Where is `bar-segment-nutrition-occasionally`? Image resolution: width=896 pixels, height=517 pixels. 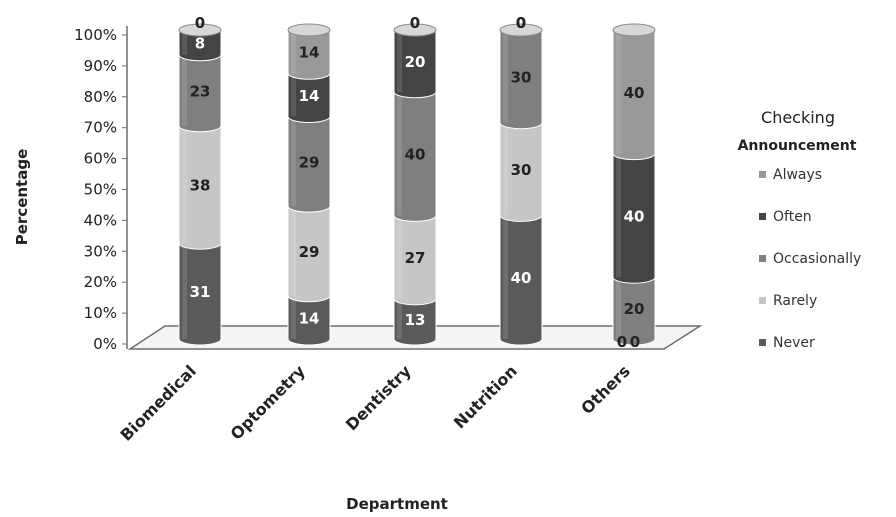 bar-segment-nutrition-occasionally is located at coordinates (521, 79).